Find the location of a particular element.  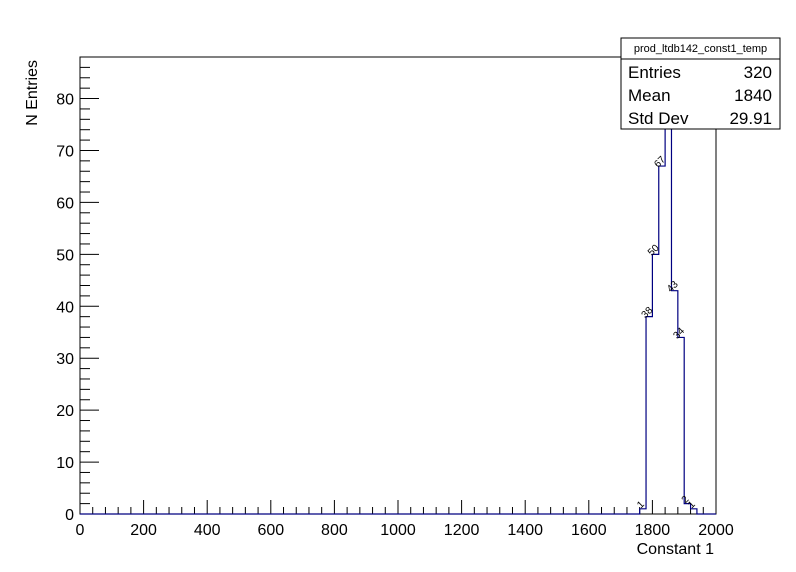

bin-value-label: 43 is located at coordinates (673, 287).